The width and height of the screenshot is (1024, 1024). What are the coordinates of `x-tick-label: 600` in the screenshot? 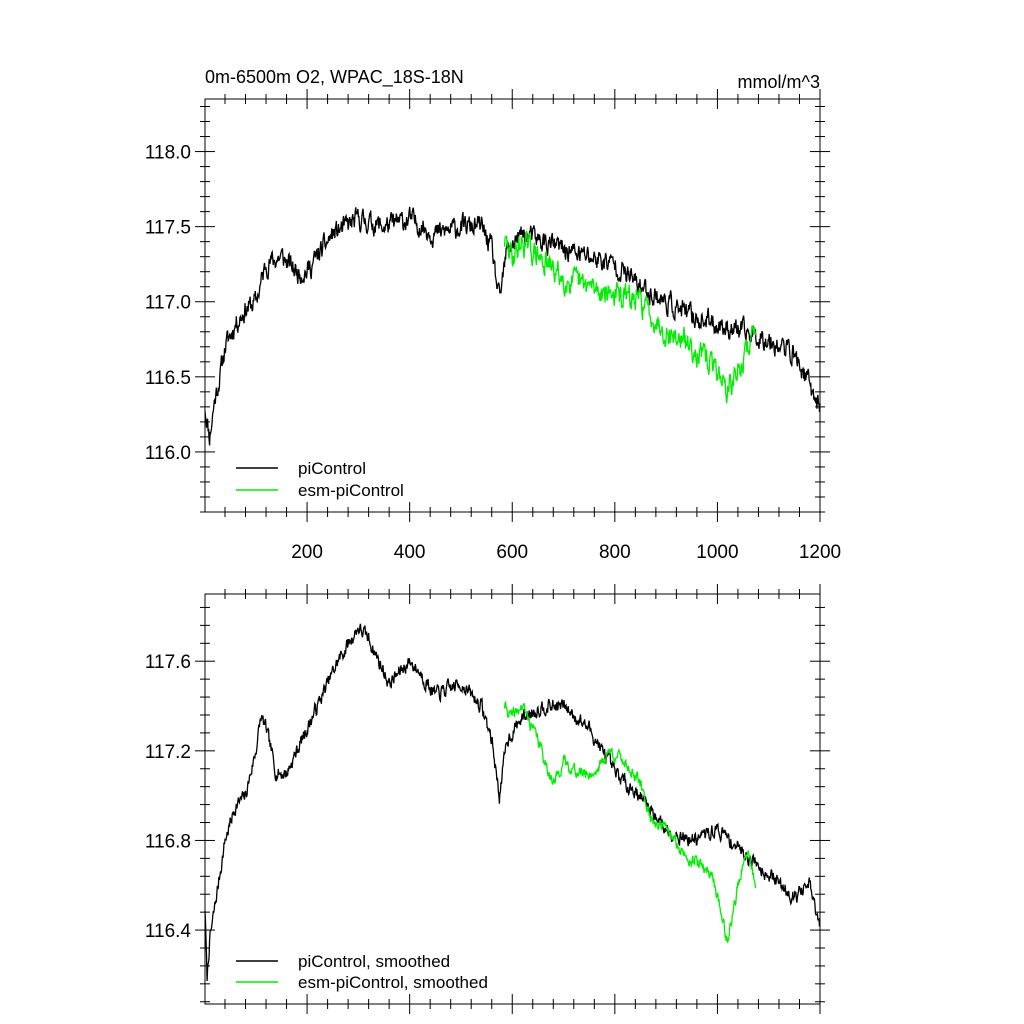 It's located at (512, 552).